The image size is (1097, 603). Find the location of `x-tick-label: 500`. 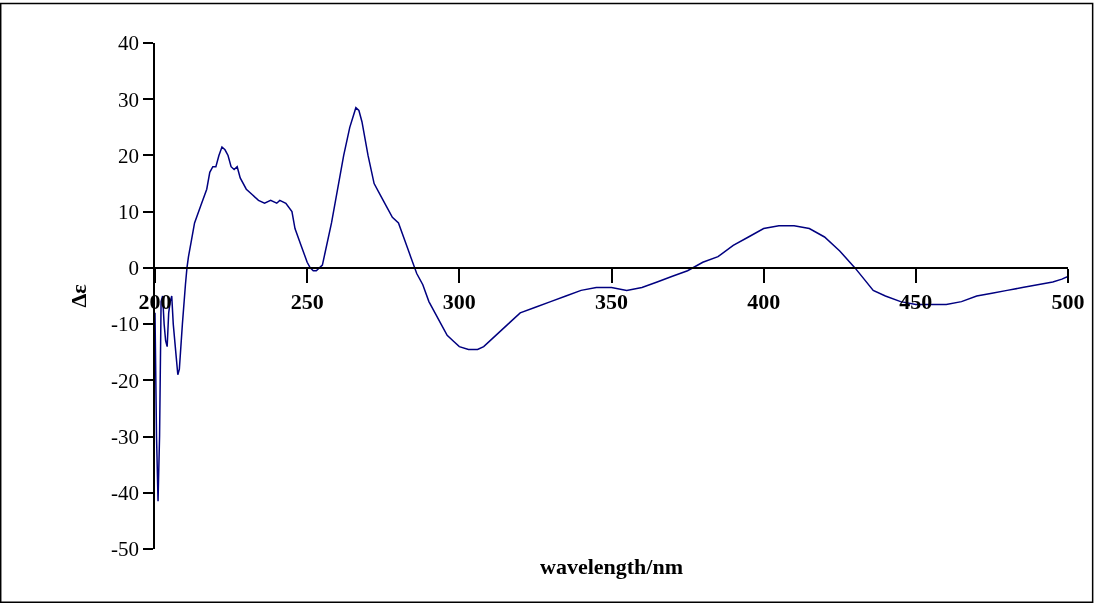

x-tick-label: 500 is located at coordinates (1068, 302).